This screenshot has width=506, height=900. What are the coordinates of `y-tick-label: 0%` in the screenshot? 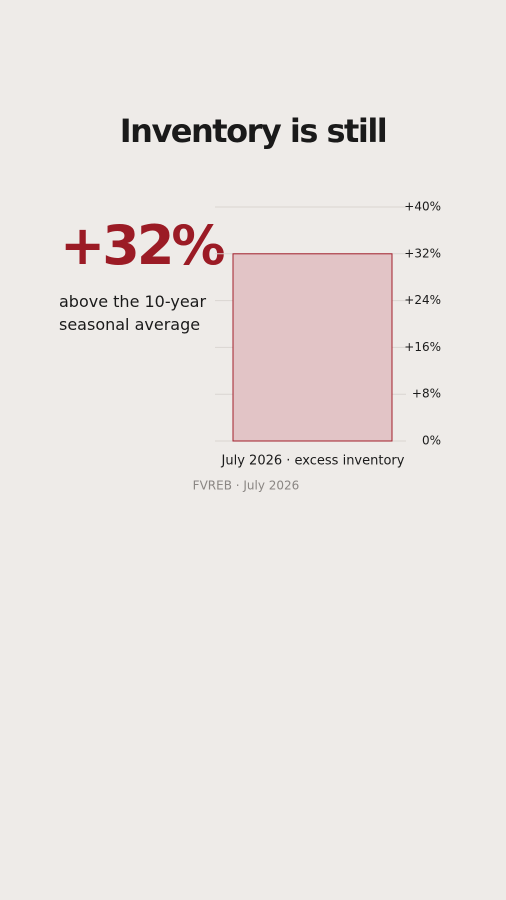 It's located at (431, 441).